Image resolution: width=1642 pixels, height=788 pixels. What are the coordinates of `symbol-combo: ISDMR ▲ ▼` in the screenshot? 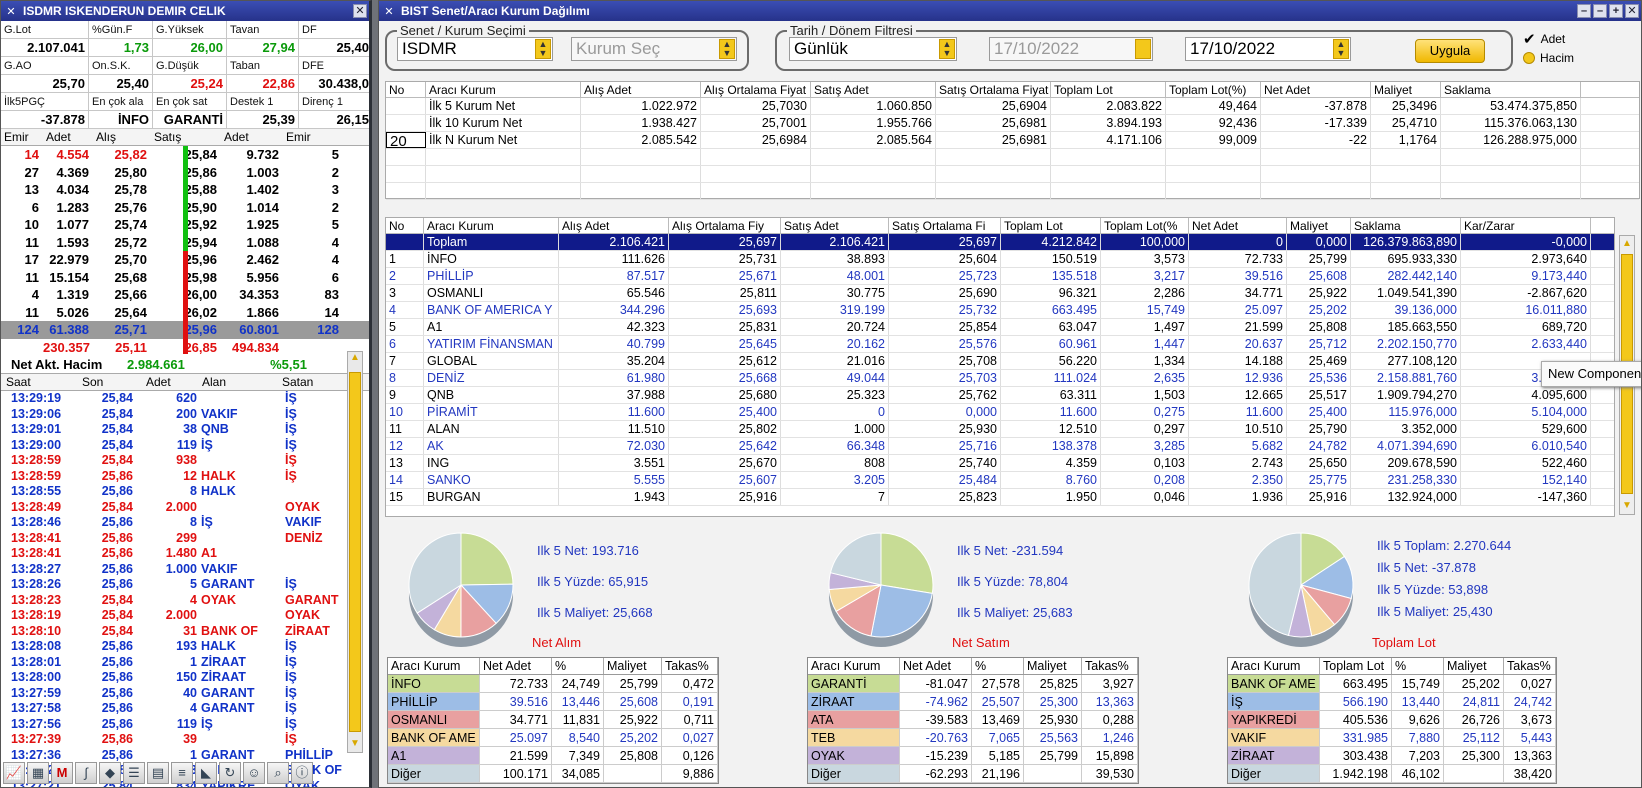 It's located at (475, 49).